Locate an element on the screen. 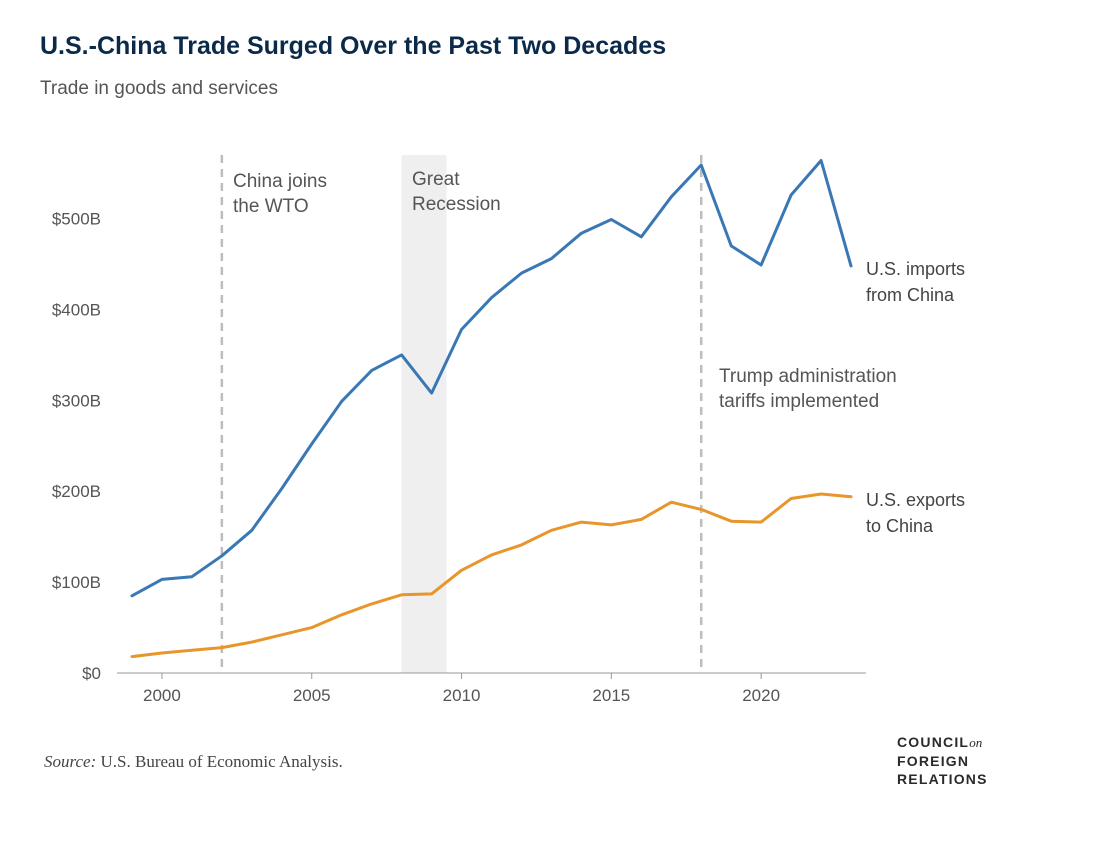 The image size is (1112, 848). logo-line-1: COUNCILon is located at coordinates (940, 742).